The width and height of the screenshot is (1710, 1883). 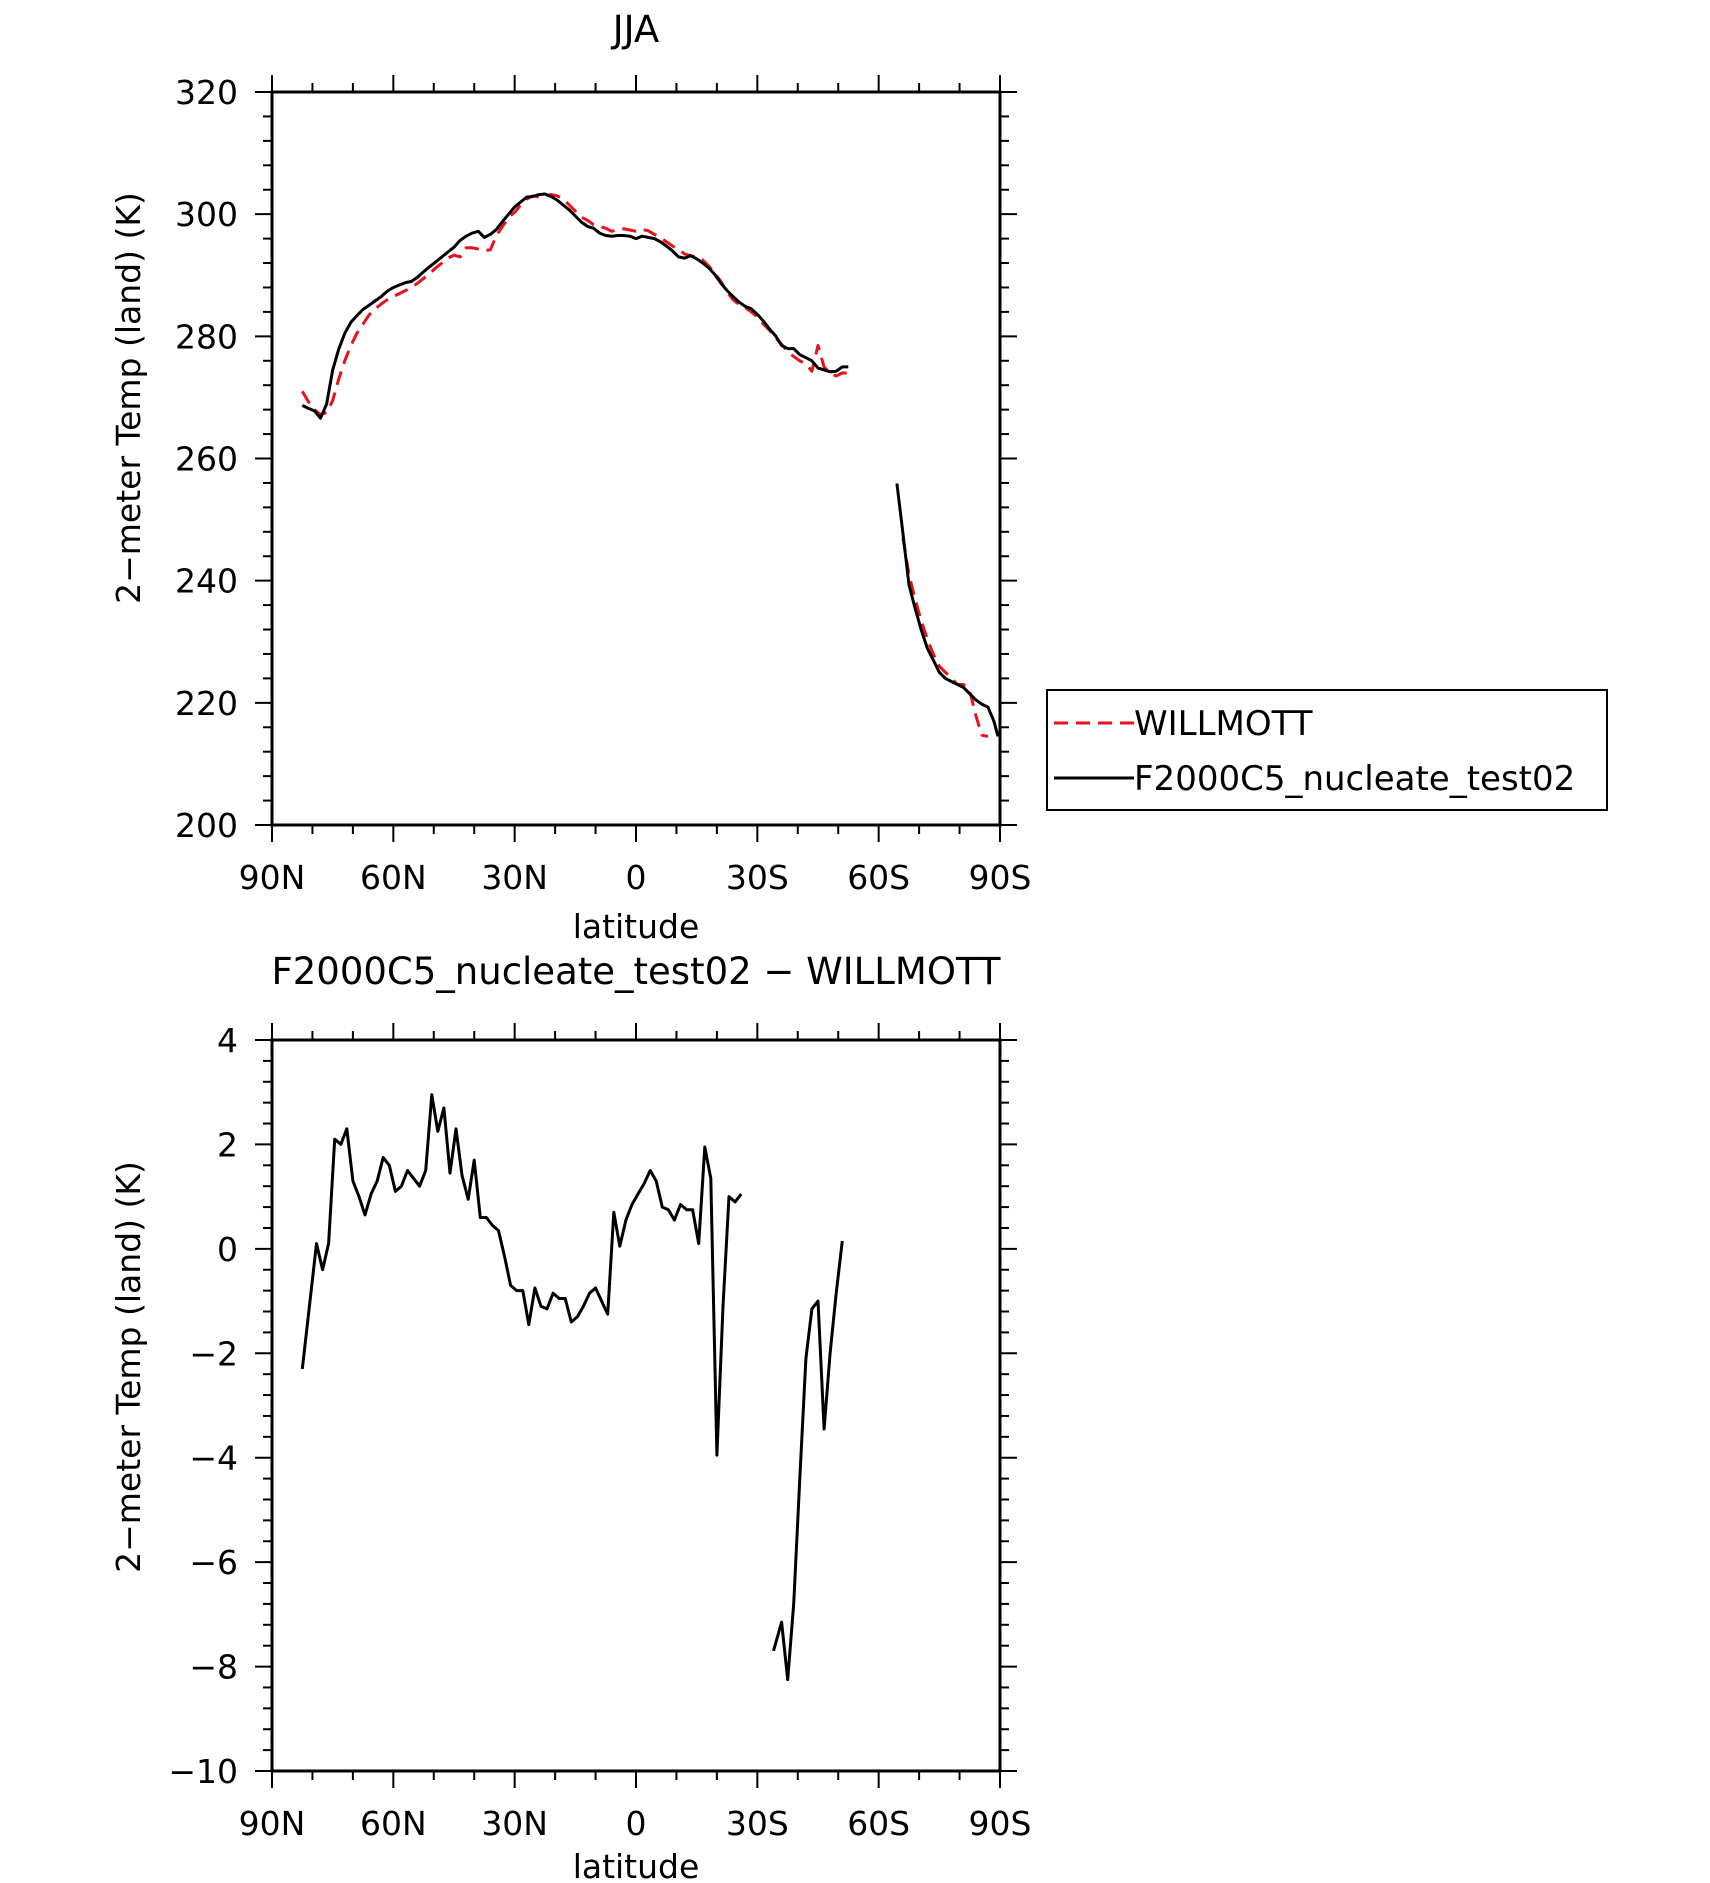 I want to click on y-tick-label: 260, so click(x=206, y=459).